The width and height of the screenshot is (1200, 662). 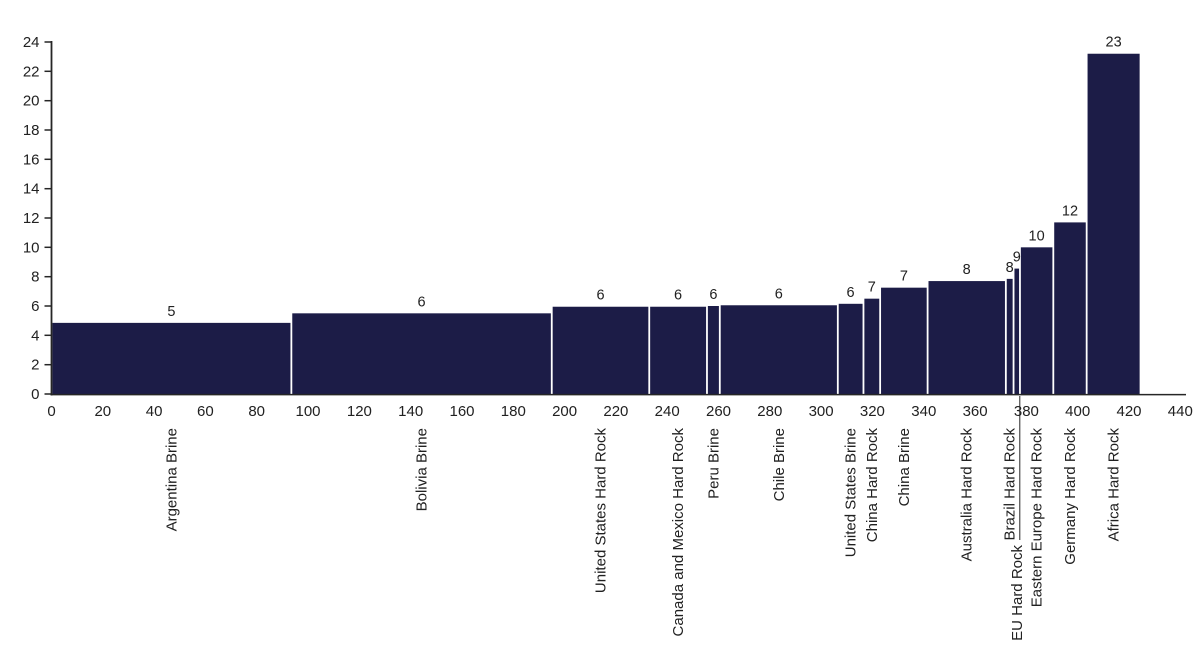 What do you see at coordinates (1114, 43) in the screenshot?
I see `bar-value-label: 23` at bounding box center [1114, 43].